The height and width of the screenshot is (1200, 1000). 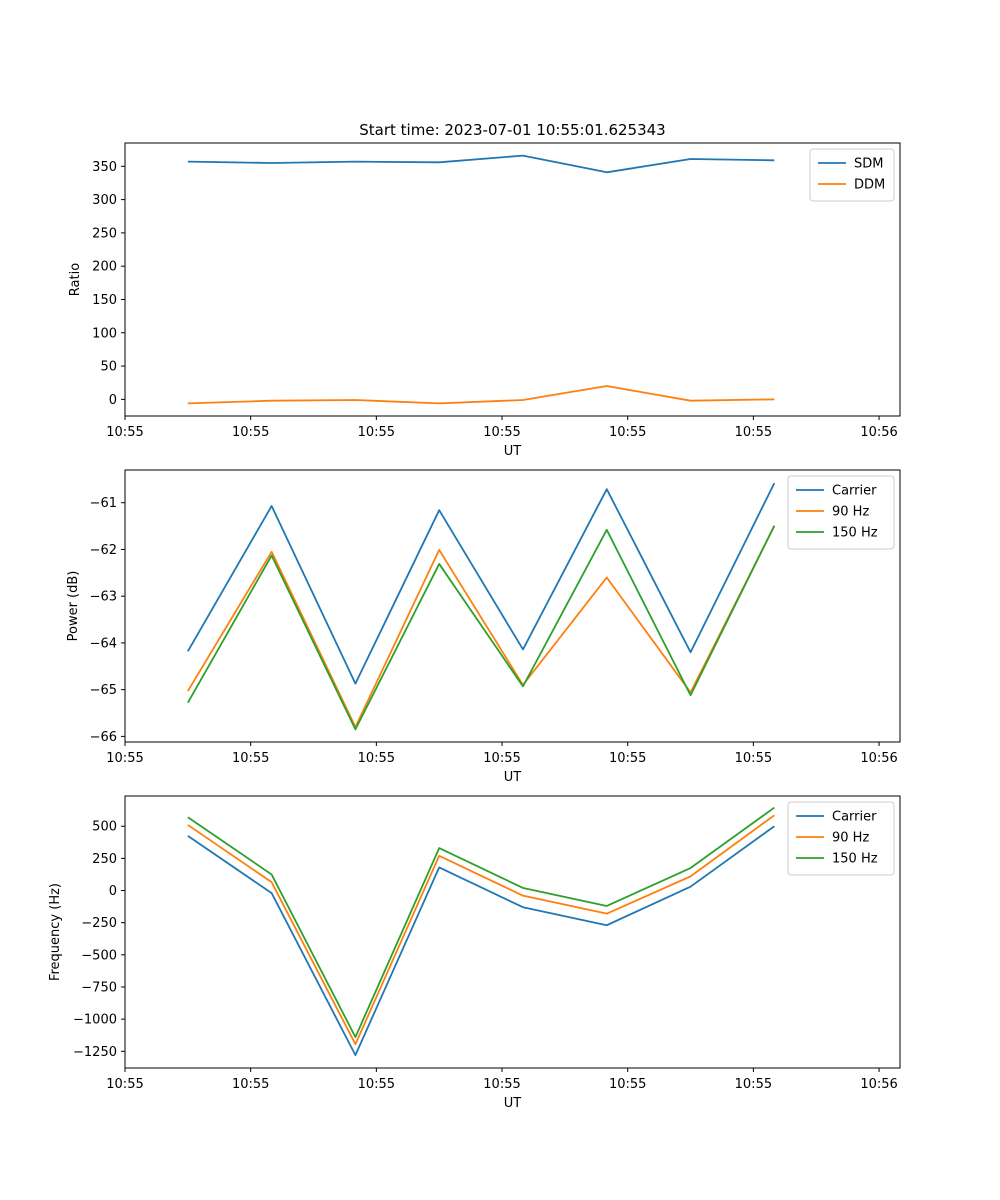 I want to click on legend-label: SDM, so click(x=868, y=164).